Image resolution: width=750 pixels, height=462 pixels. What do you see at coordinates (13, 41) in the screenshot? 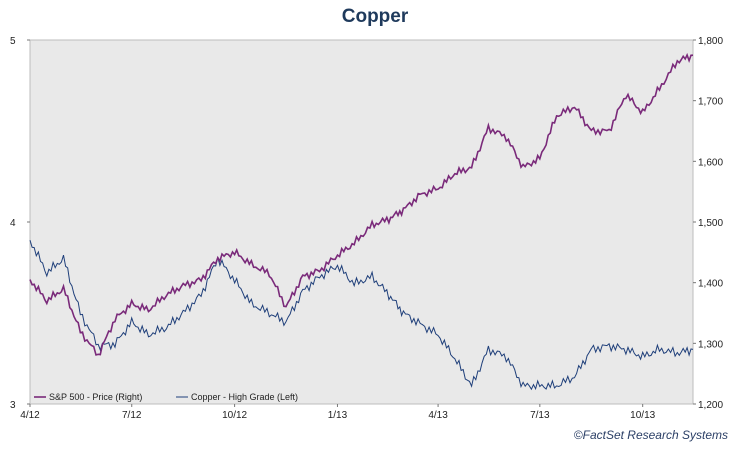
I see `left-axis-tick-label: 5` at bounding box center [13, 41].